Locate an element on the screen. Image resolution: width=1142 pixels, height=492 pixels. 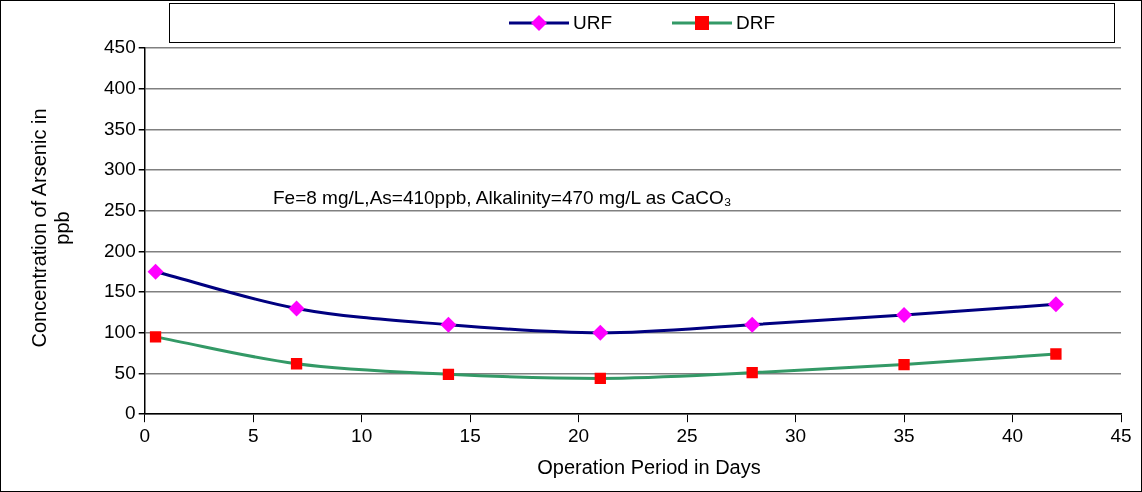
y-tick-label: 50 is located at coordinates (125, 372).